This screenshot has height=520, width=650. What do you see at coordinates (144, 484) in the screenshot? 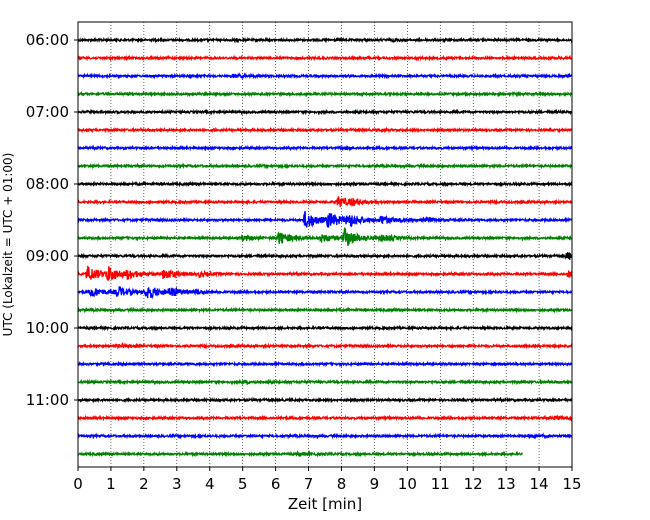
I see `x-tick-label: 2` at bounding box center [144, 484].